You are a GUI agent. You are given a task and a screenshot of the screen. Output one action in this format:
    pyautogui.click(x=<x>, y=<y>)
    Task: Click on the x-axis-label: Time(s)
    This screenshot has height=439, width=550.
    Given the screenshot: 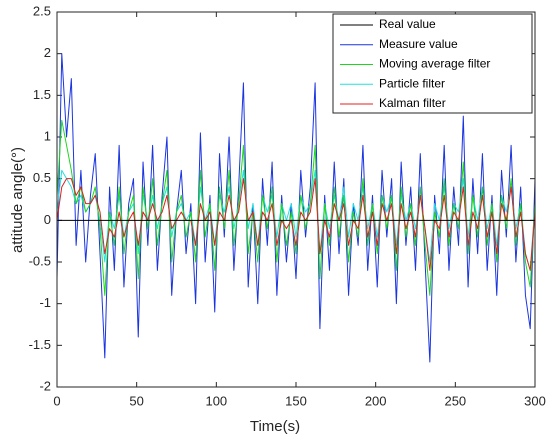 What is the action you would take?
    pyautogui.click(x=275, y=426)
    